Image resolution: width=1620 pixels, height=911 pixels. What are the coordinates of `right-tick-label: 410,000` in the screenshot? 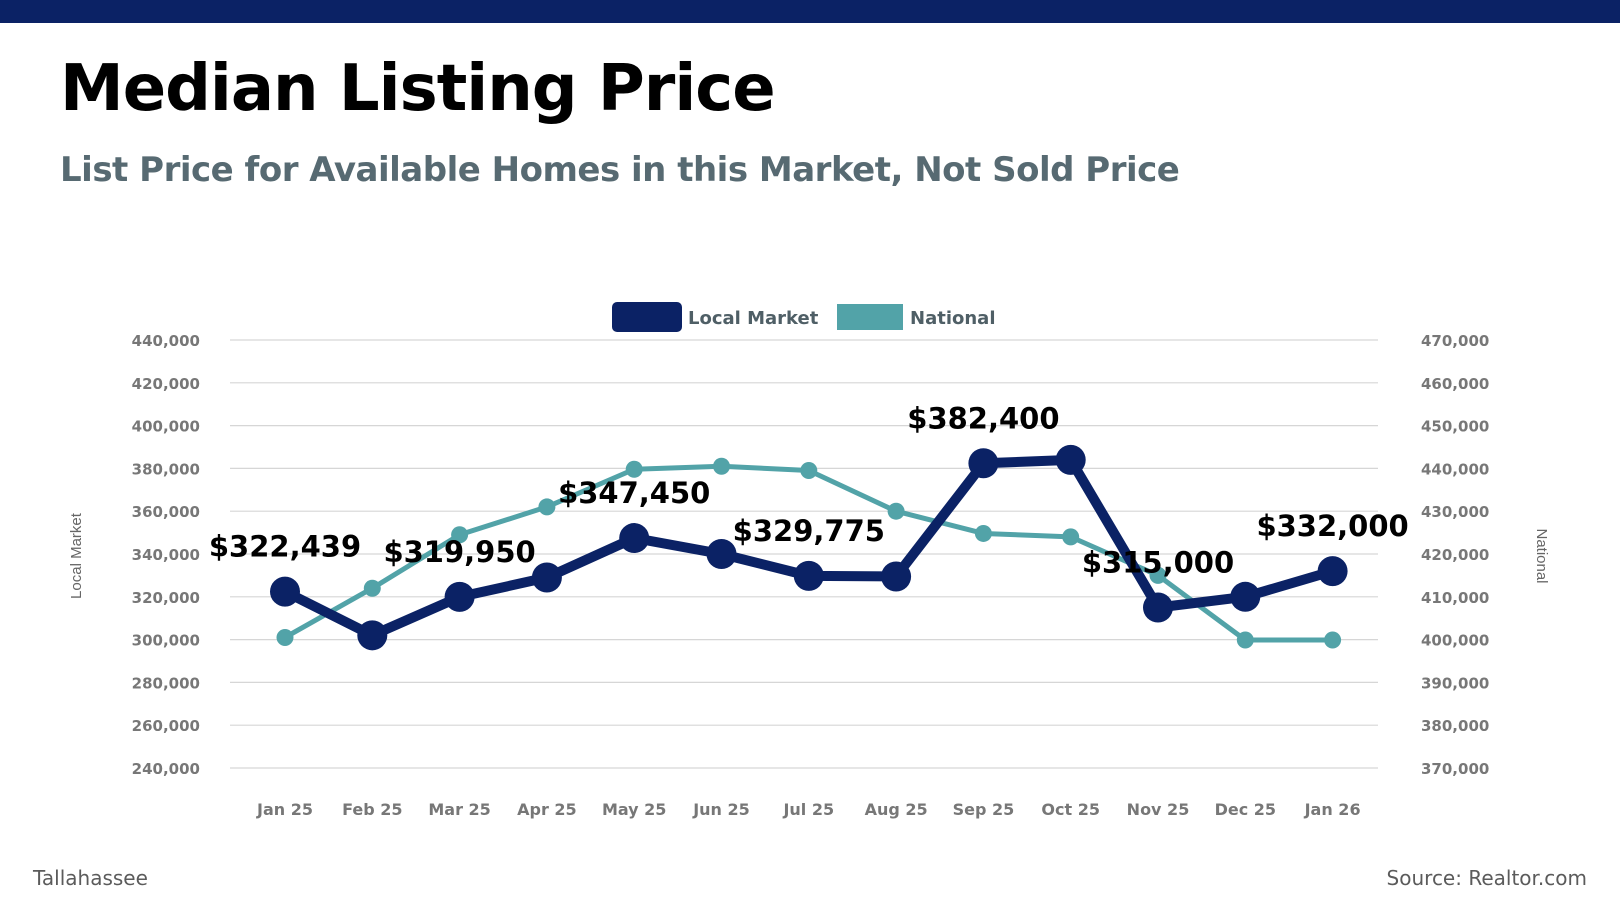 It's located at (1455, 598).